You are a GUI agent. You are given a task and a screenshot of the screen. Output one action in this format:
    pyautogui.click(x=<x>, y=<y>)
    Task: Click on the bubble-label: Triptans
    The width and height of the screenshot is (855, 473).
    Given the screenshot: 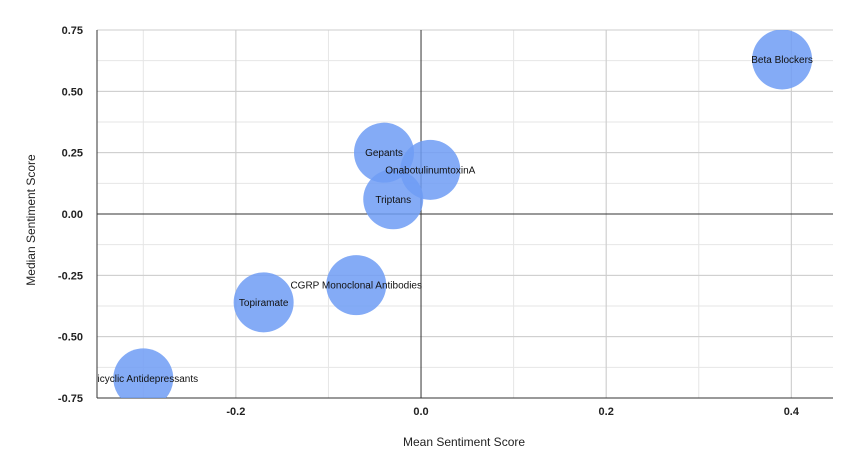 What is the action you would take?
    pyautogui.click(x=393, y=200)
    